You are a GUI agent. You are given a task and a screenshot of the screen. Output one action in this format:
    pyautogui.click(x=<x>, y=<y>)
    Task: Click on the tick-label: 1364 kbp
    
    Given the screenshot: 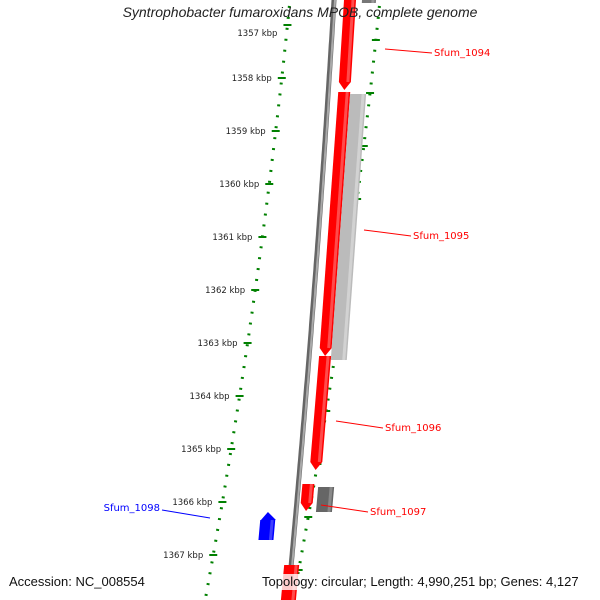 What is the action you would take?
    pyautogui.click(x=210, y=397)
    